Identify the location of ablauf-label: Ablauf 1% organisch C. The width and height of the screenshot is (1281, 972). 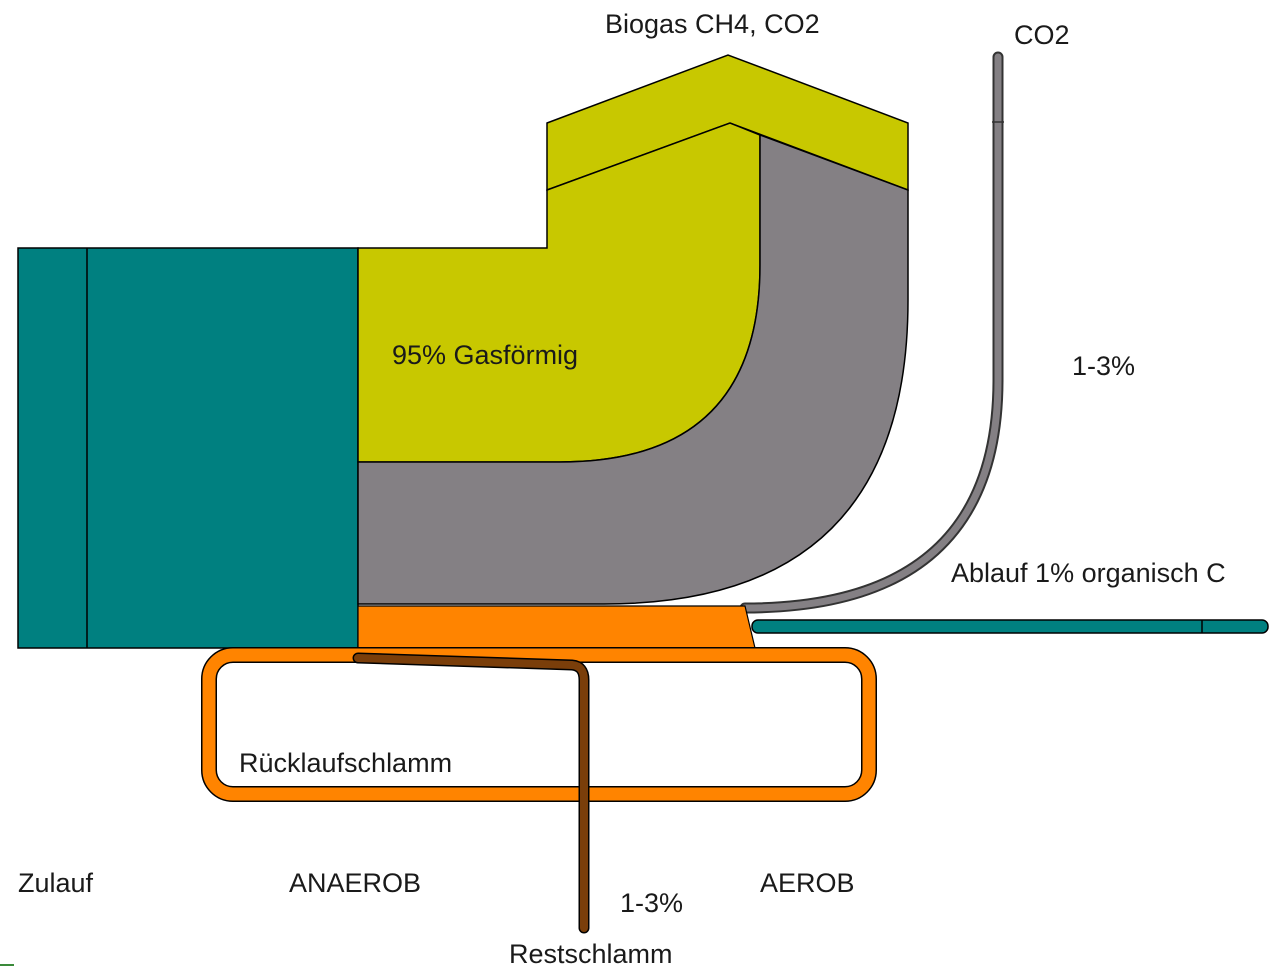
(1088, 573).